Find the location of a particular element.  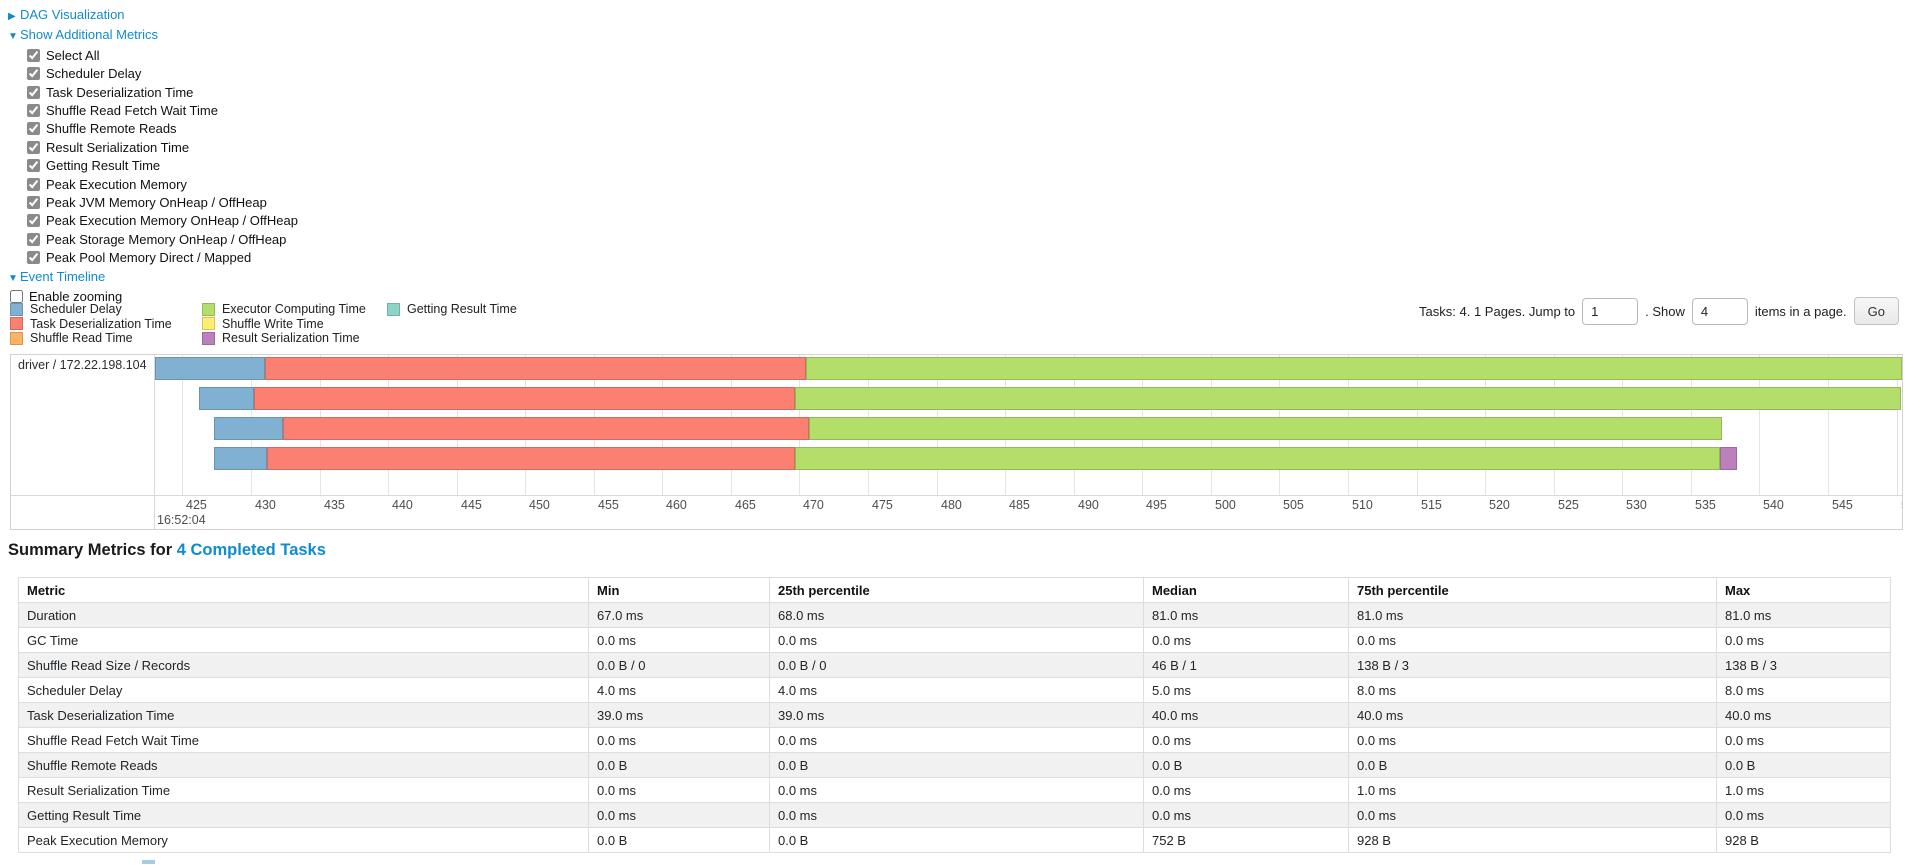

column-header: 25th percentile is located at coordinates (956, 590).